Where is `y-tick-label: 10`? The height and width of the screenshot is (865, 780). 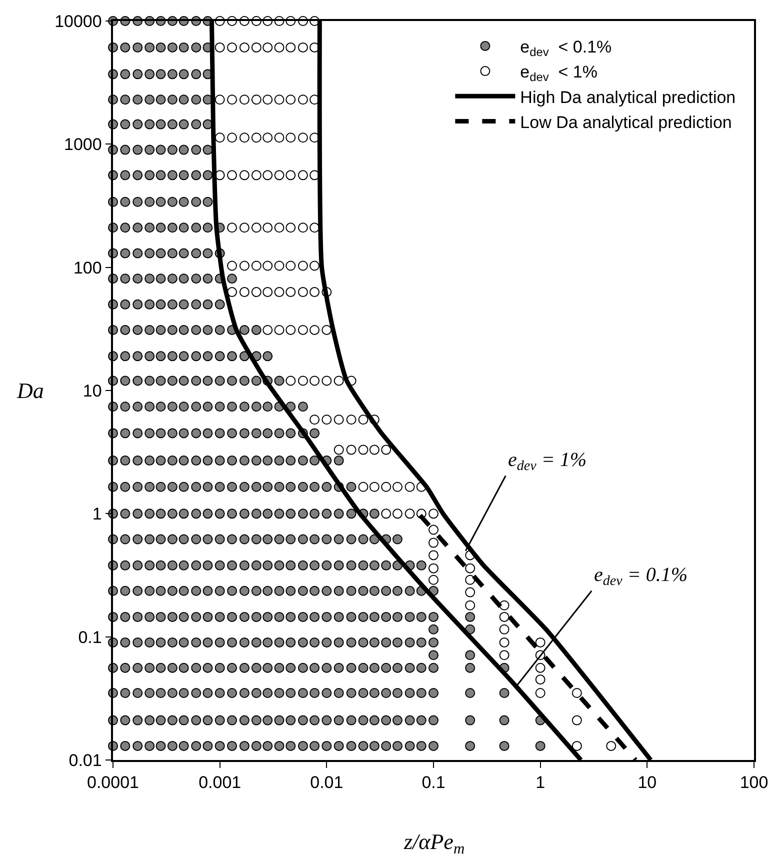 y-tick-label: 10 is located at coordinates (92, 390).